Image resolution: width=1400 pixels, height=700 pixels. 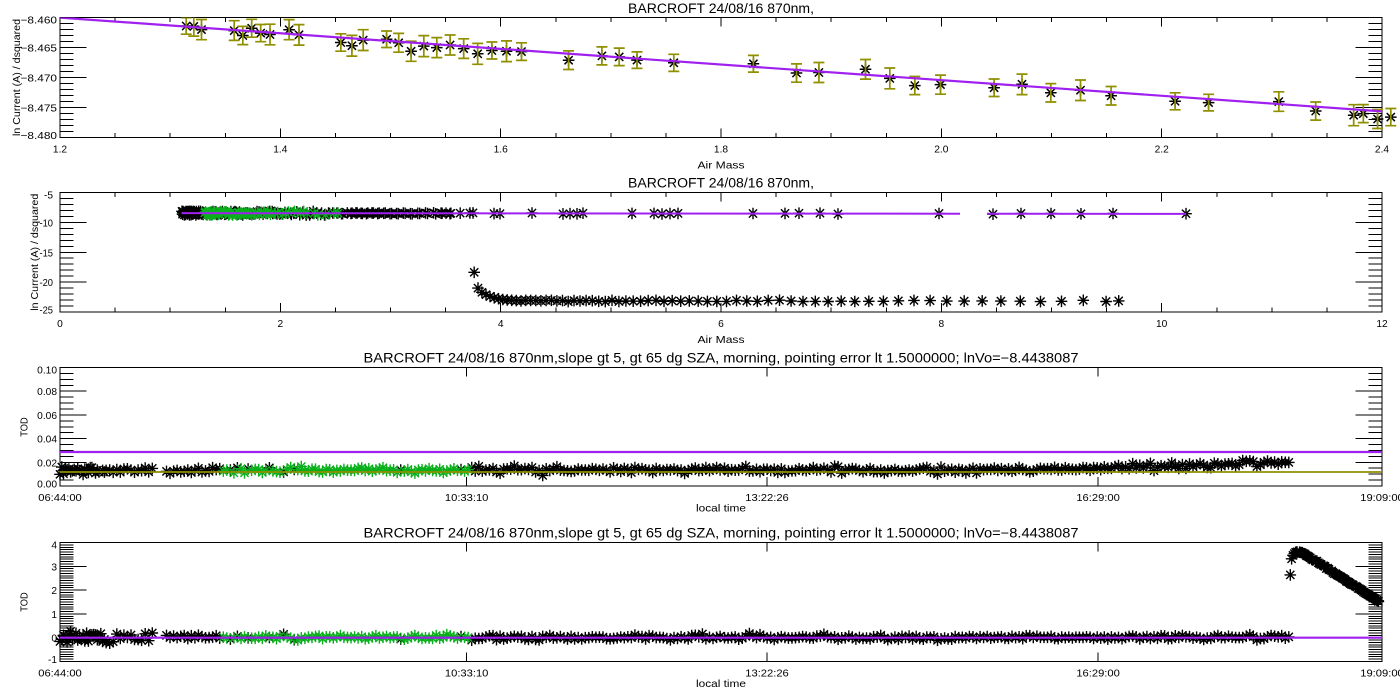 What do you see at coordinates (721, 150) in the screenshot?
I see `svg-text: 1.8` at bounding box center [721, 150].